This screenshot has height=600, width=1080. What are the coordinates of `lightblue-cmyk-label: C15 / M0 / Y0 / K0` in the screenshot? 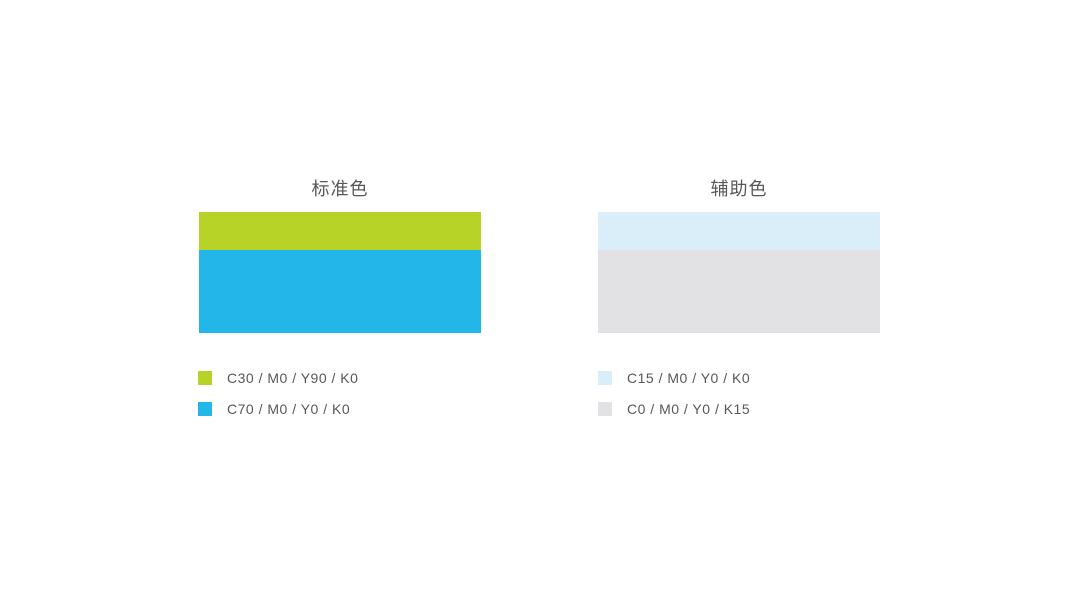 It's located at (689, 378).